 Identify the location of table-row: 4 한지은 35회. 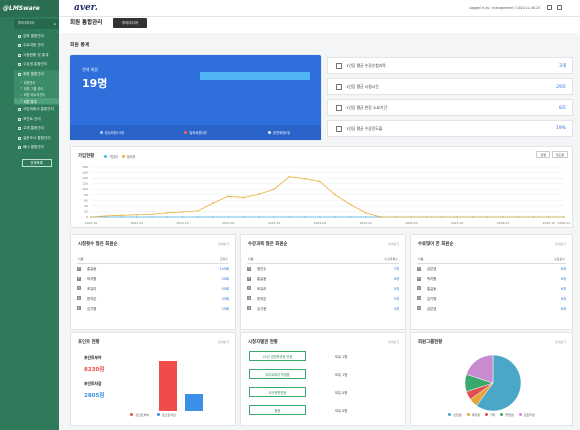
(153, 298).